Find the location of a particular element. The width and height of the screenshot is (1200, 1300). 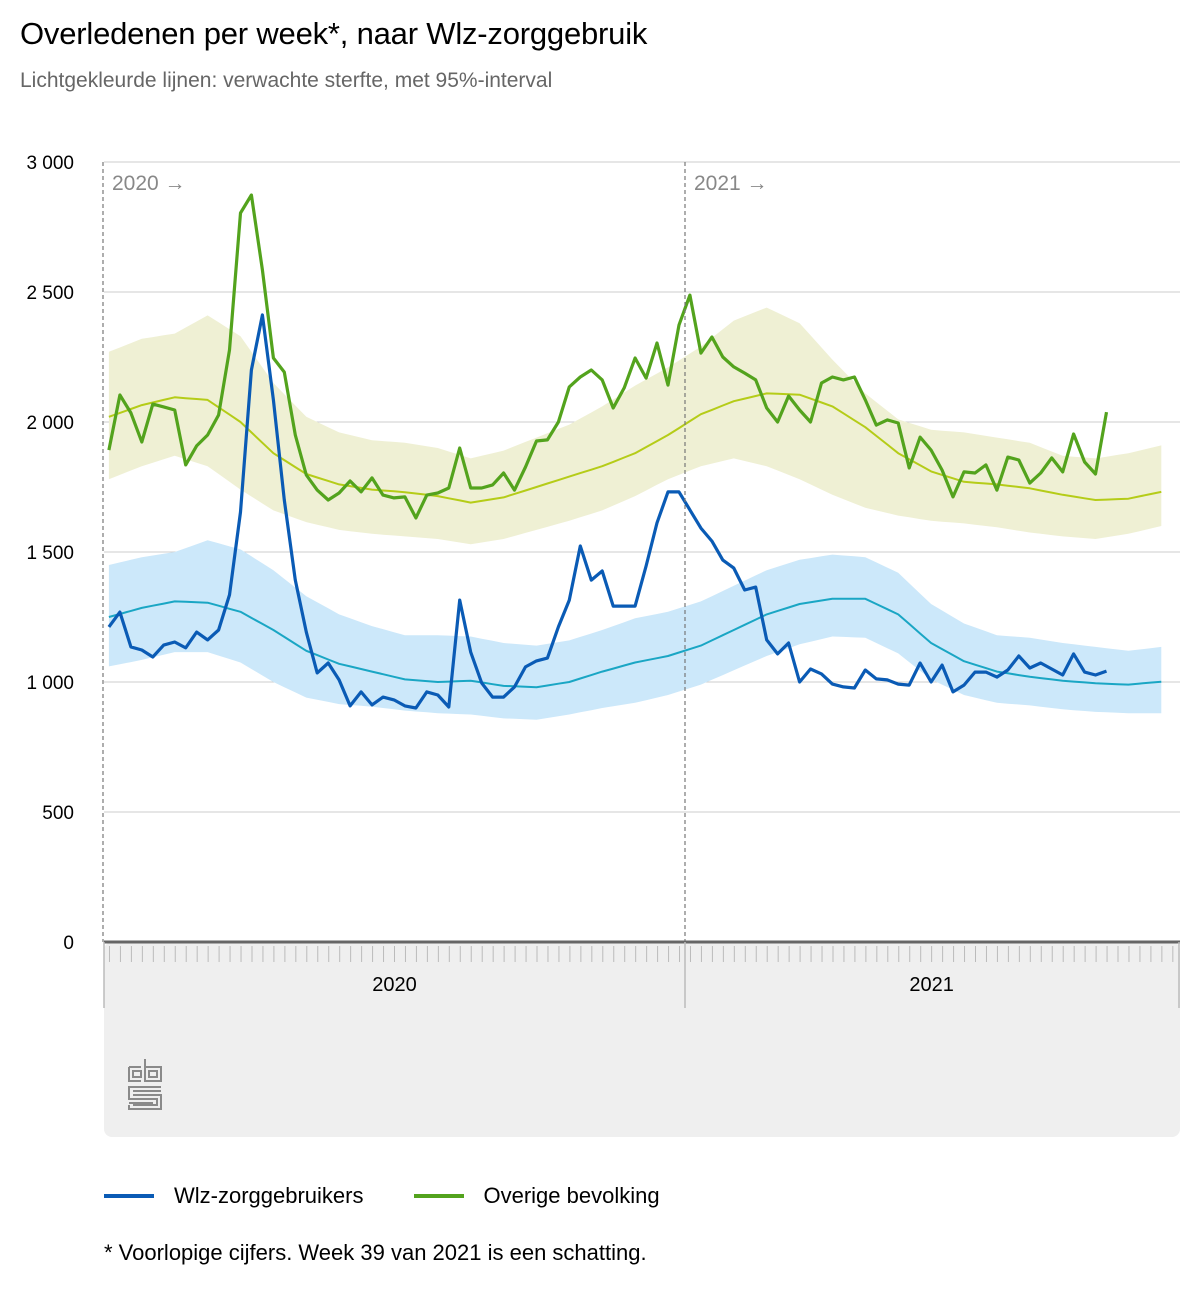

legend-label-overige: Overige bevolking is located at coordinates (571, 1195).